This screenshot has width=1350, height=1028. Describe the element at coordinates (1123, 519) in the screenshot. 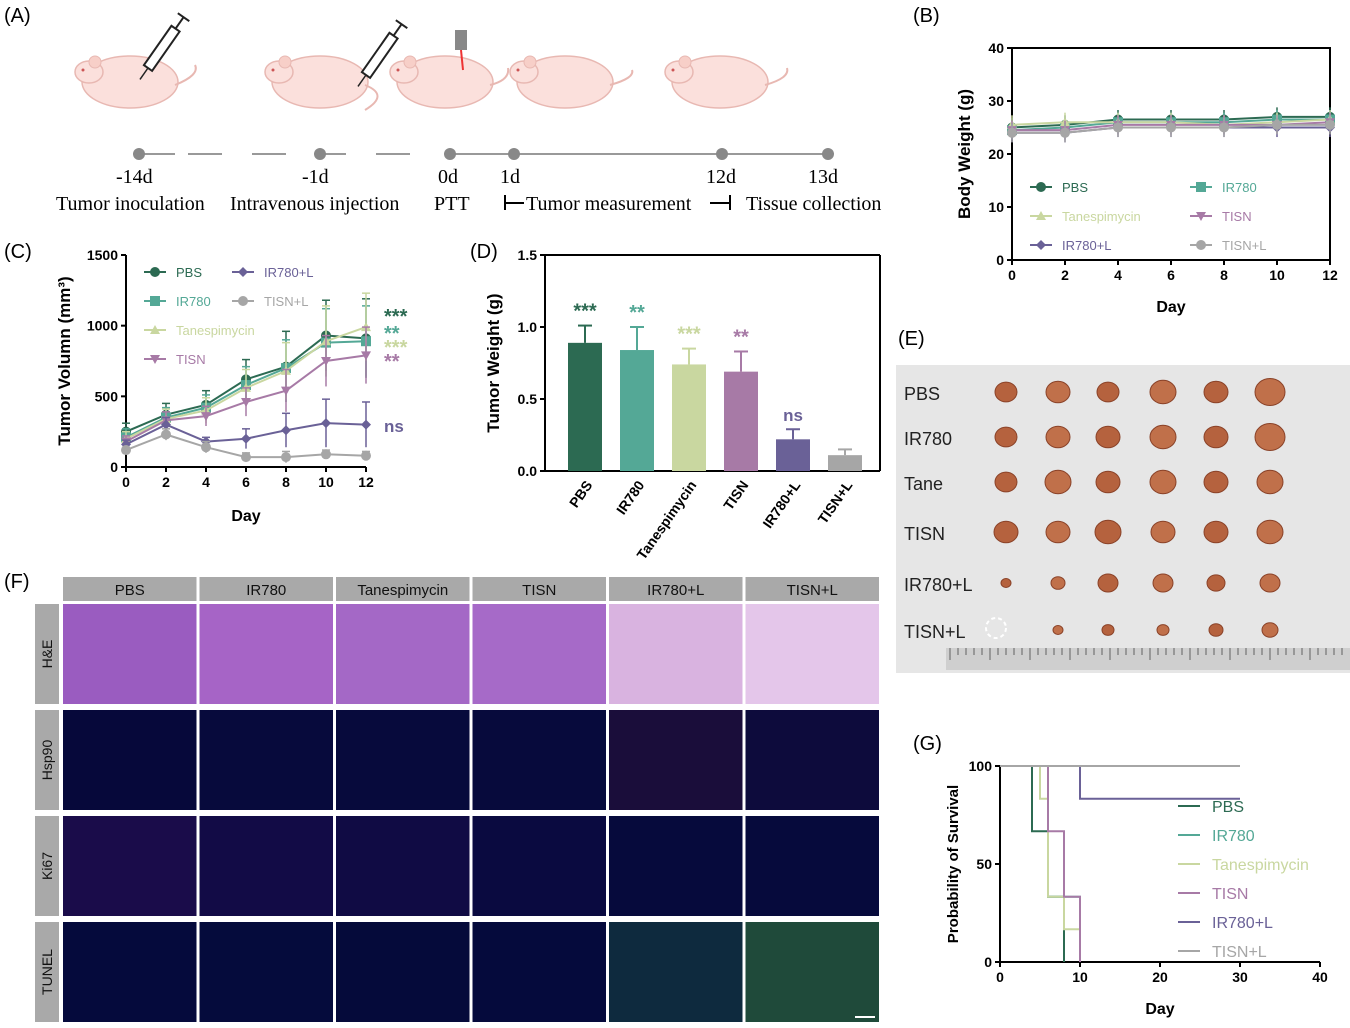

I see `tumor-photo: PBS IR780 Tane TISN IR780+L TISN+L` at that location.